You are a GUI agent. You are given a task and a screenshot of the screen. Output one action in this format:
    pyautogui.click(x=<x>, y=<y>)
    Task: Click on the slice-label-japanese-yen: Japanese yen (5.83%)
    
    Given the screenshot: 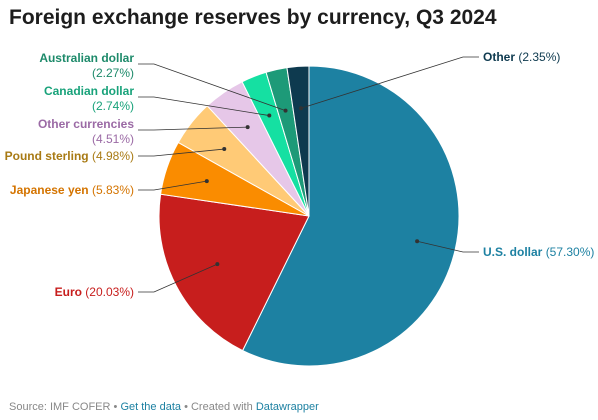 What is the action you would take?
    pyautogui.click(x=72, y=190)
    